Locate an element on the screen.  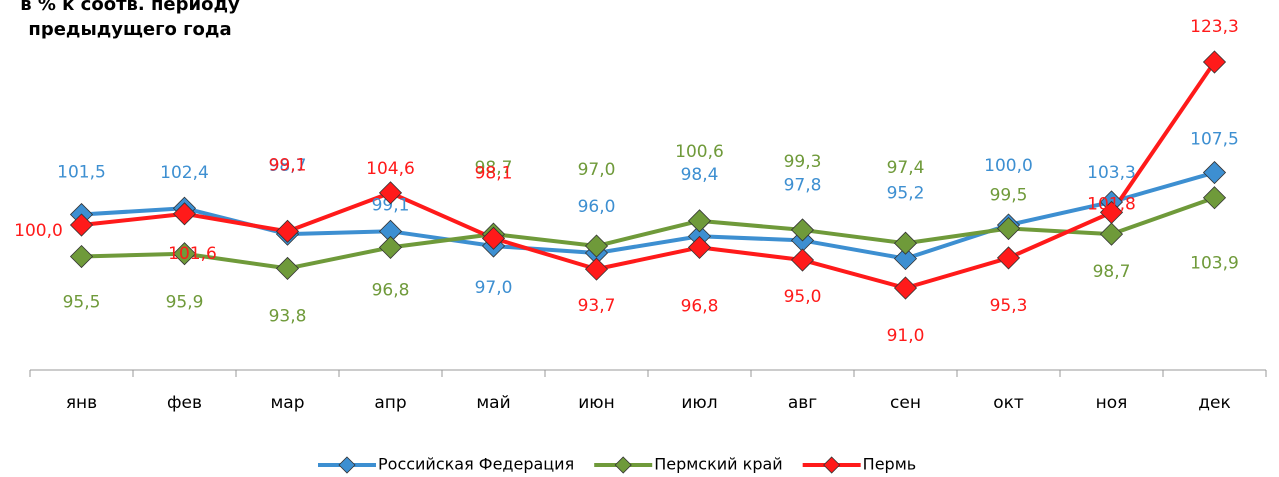
data-label: 93,7 is located at coordinates (597, 306).